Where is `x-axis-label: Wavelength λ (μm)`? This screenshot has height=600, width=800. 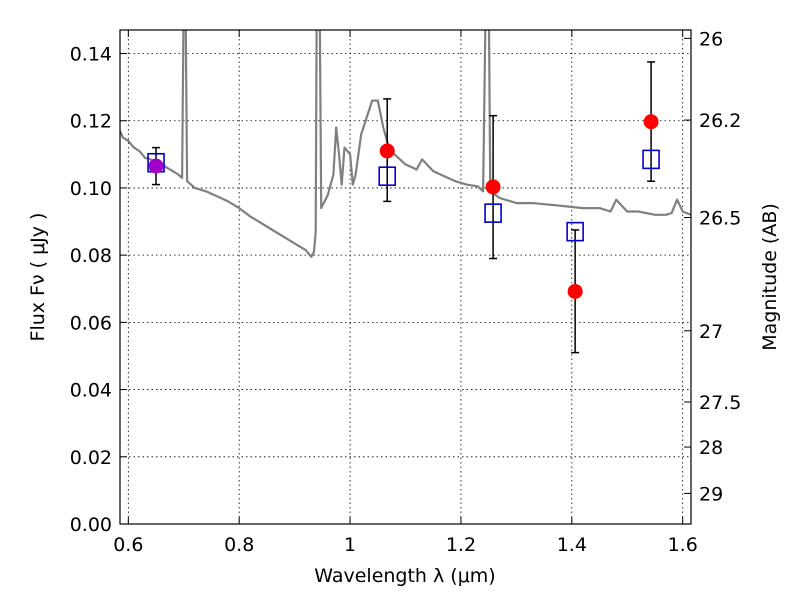 x-axis-label: Wavelength λ (μm) is located at coordinates (404, 576).